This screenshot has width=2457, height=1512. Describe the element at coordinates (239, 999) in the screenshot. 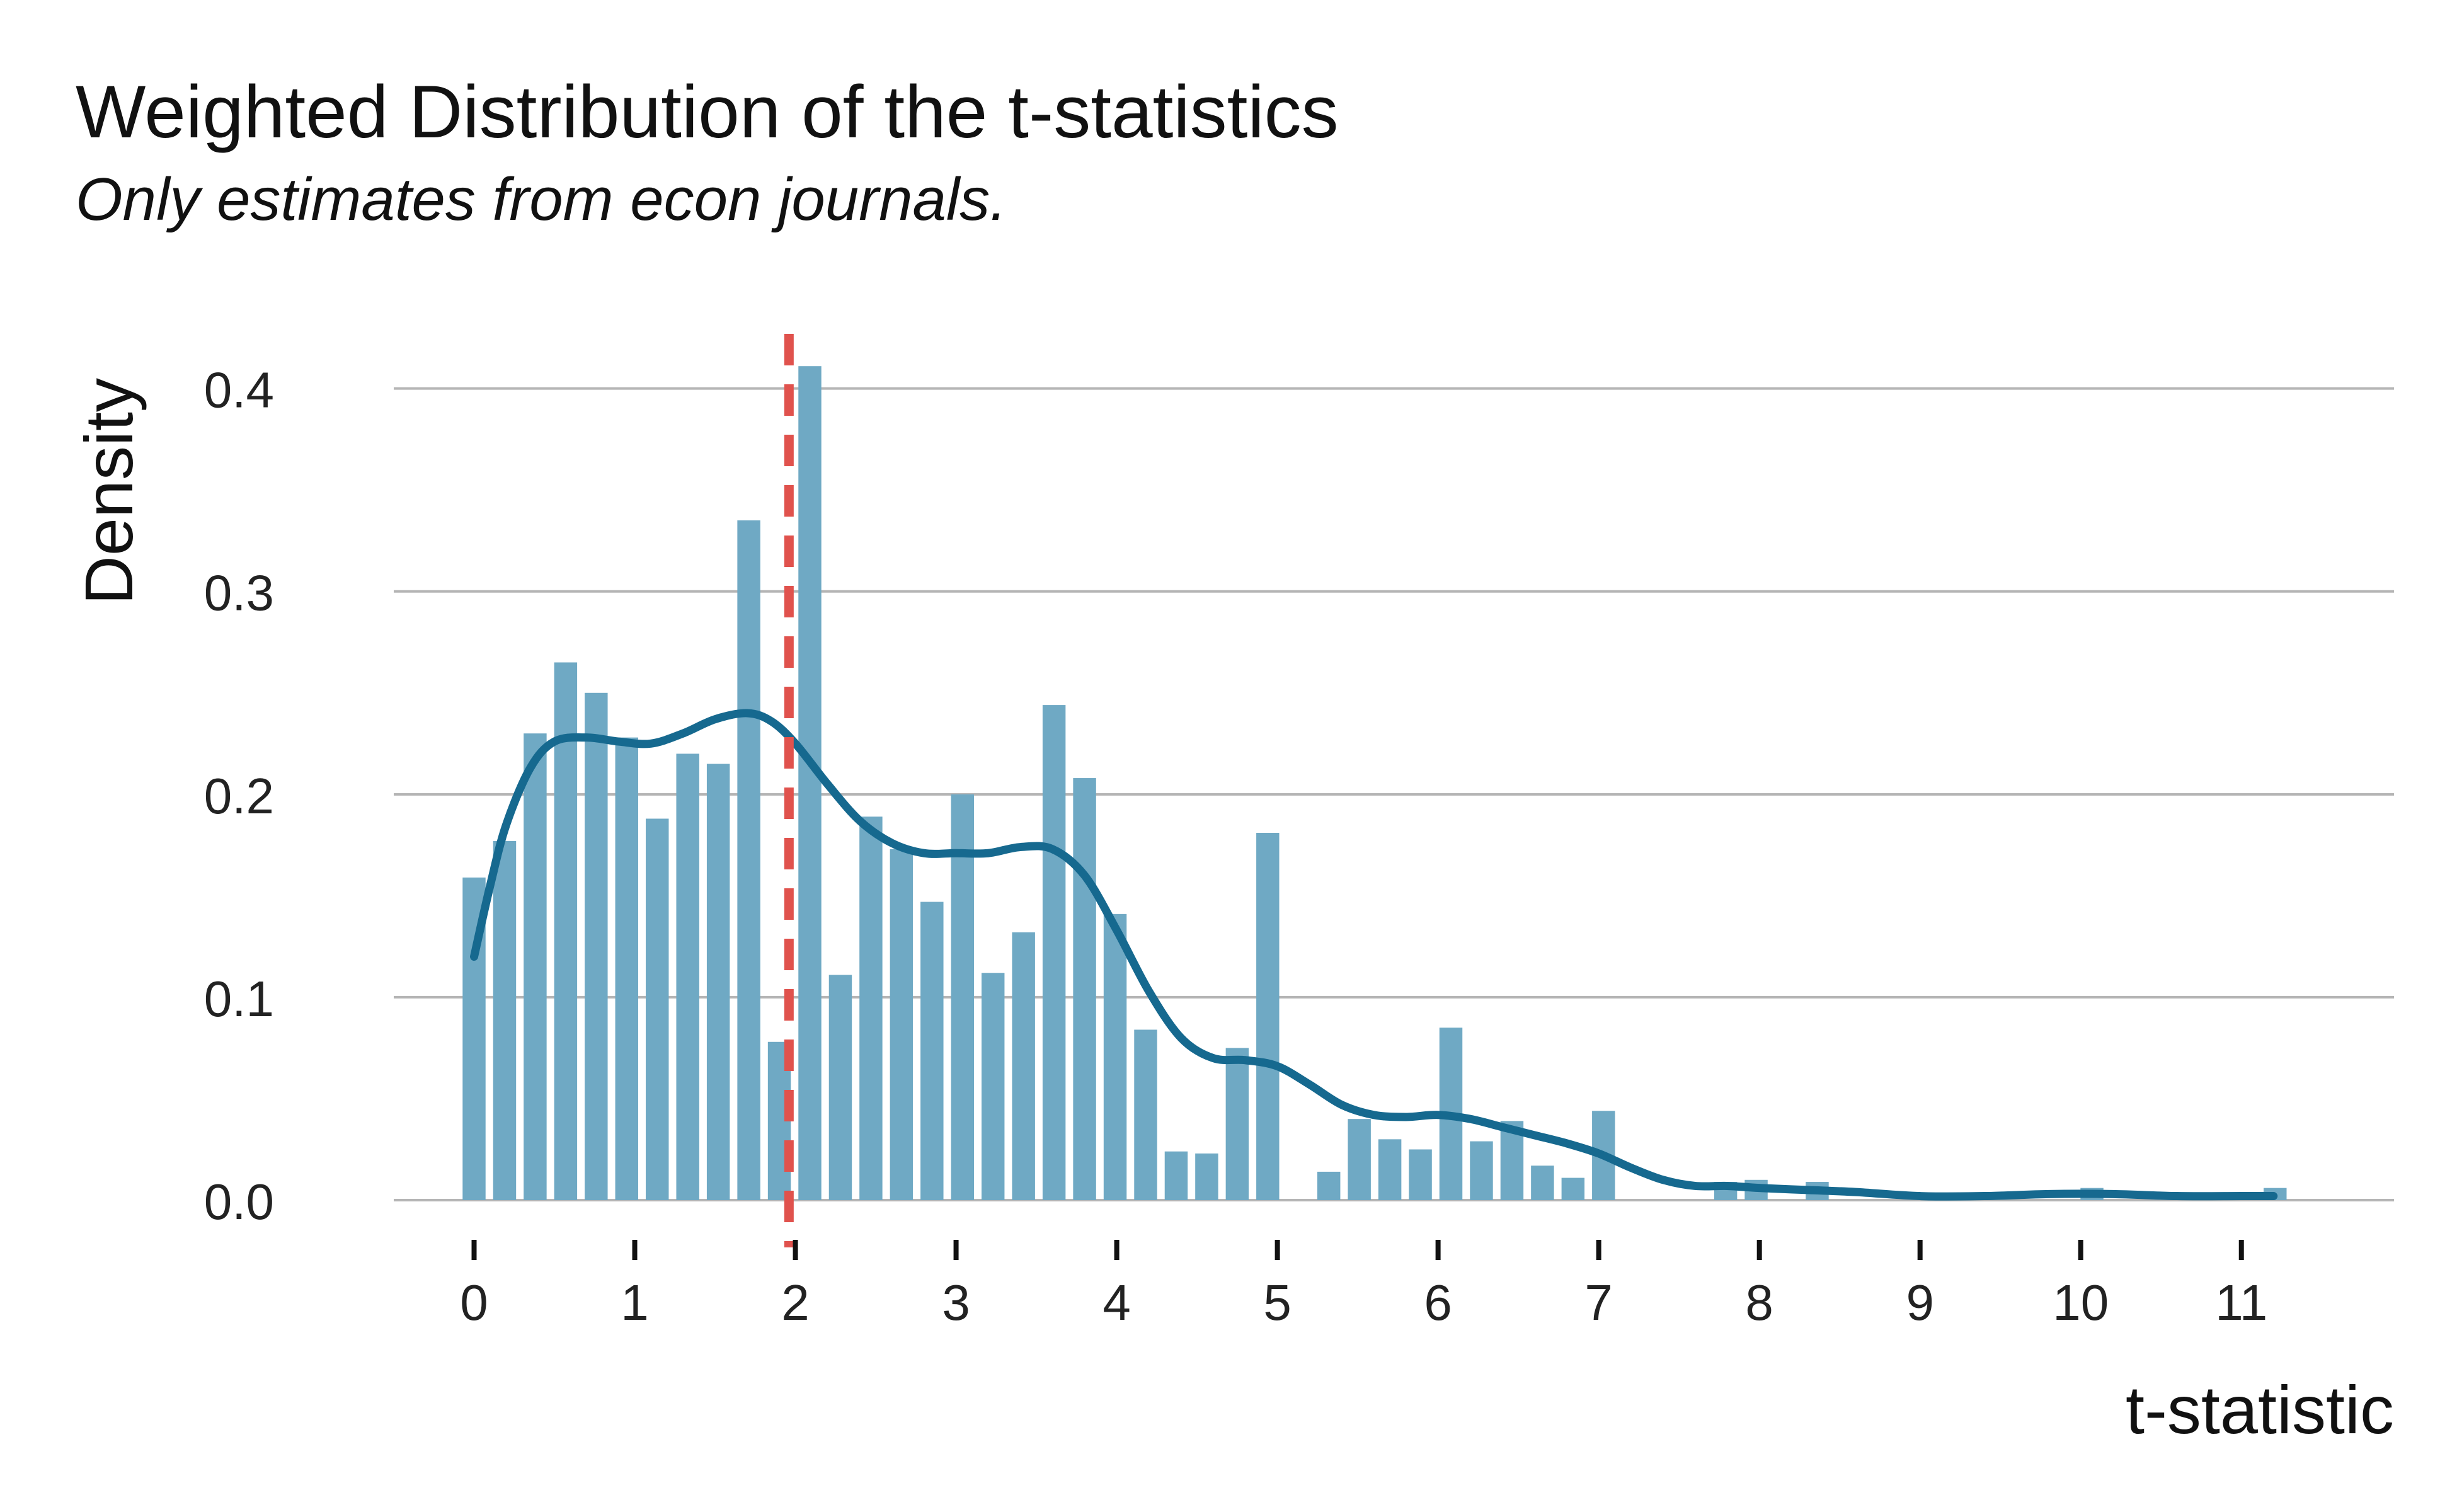

I see `y-tick-label: 0.1` at that location.